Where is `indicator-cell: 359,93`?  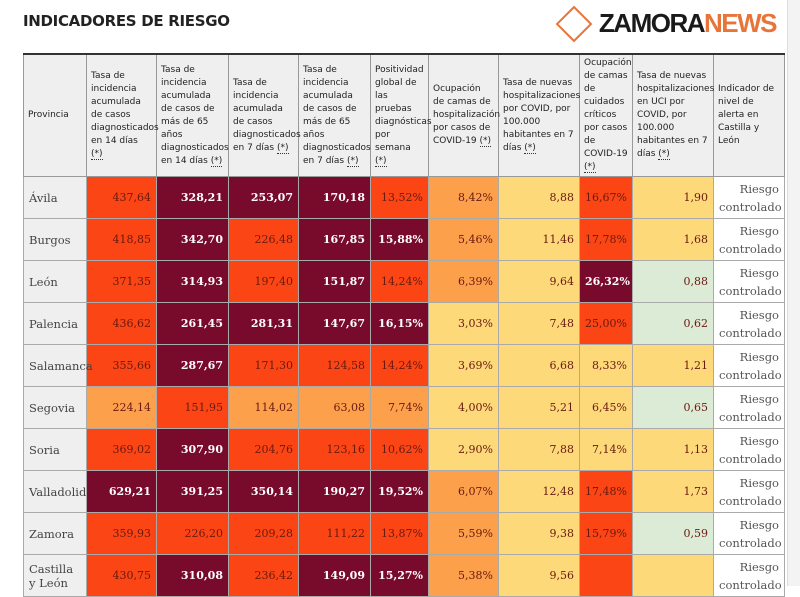 indicator-cell: 359,93 is located at coordinates (121, 533).